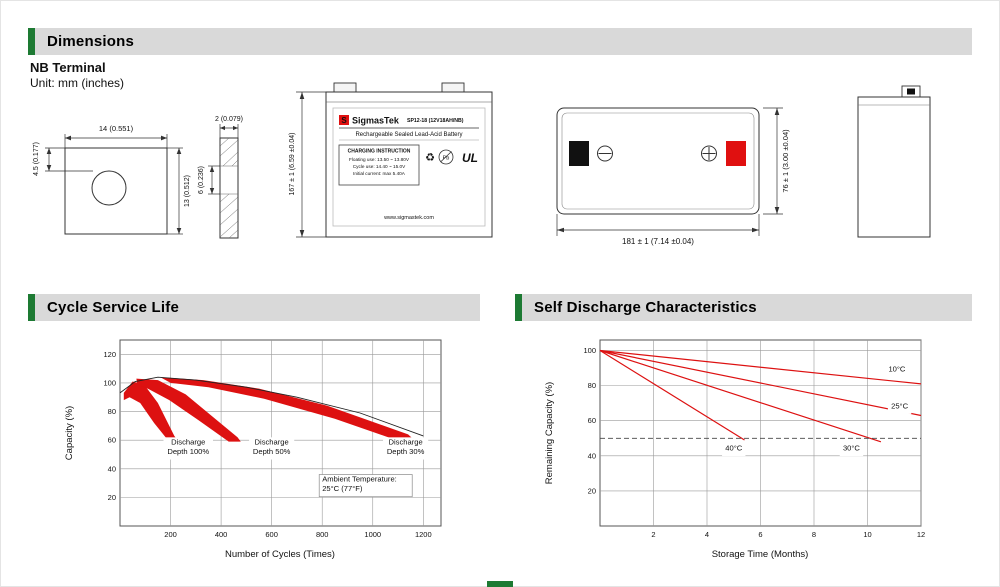 The image size is (1000, 587). I want to click on x-tick-label: 800, so click(322, 534).